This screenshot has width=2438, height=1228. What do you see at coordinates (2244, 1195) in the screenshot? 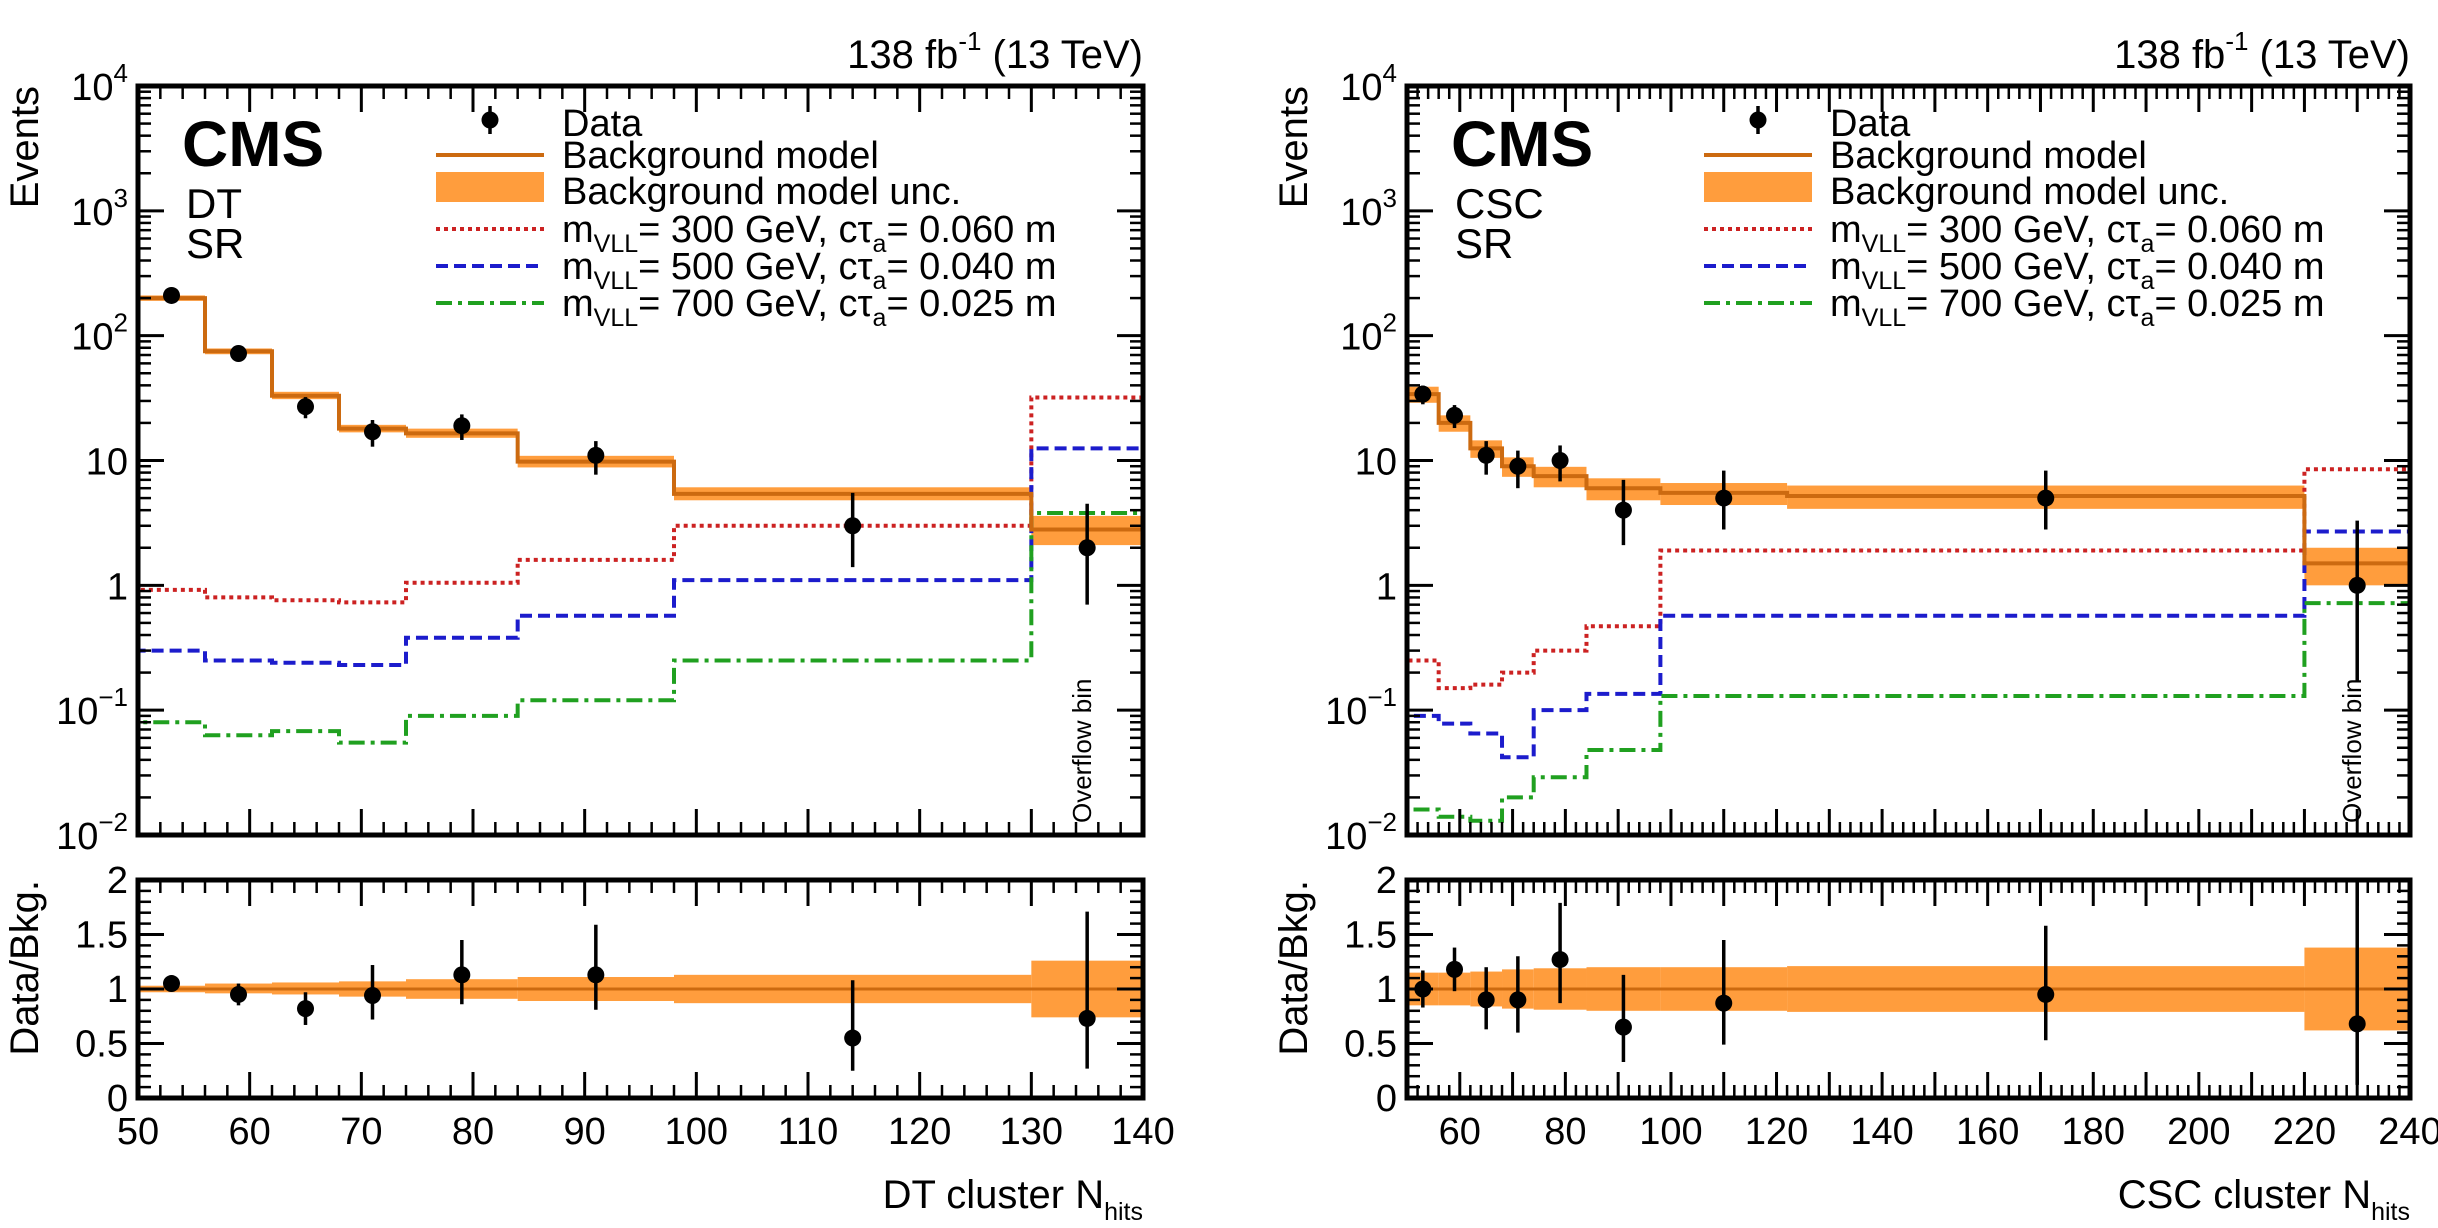
I see `x-axis-title-main: CSC cluster N` at bounding box center [2244, 1195].